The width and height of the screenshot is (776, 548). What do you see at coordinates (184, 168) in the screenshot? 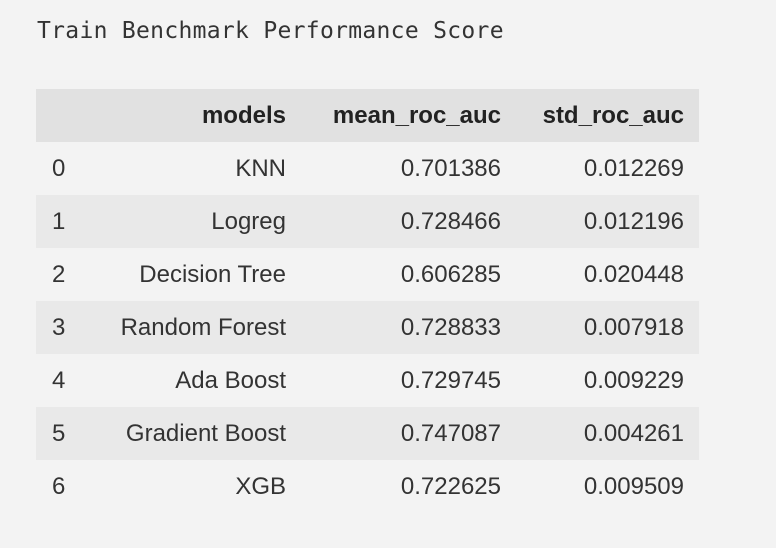
I see `cell-models: KNN` at bounding box center [184, 168].